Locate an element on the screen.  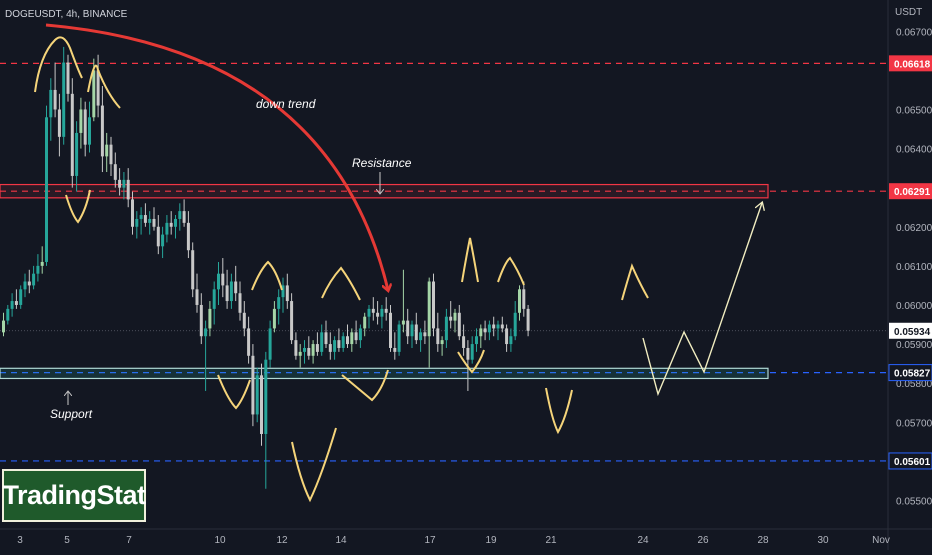
x-tick-label: 21 is located at coordinates (551, 540).